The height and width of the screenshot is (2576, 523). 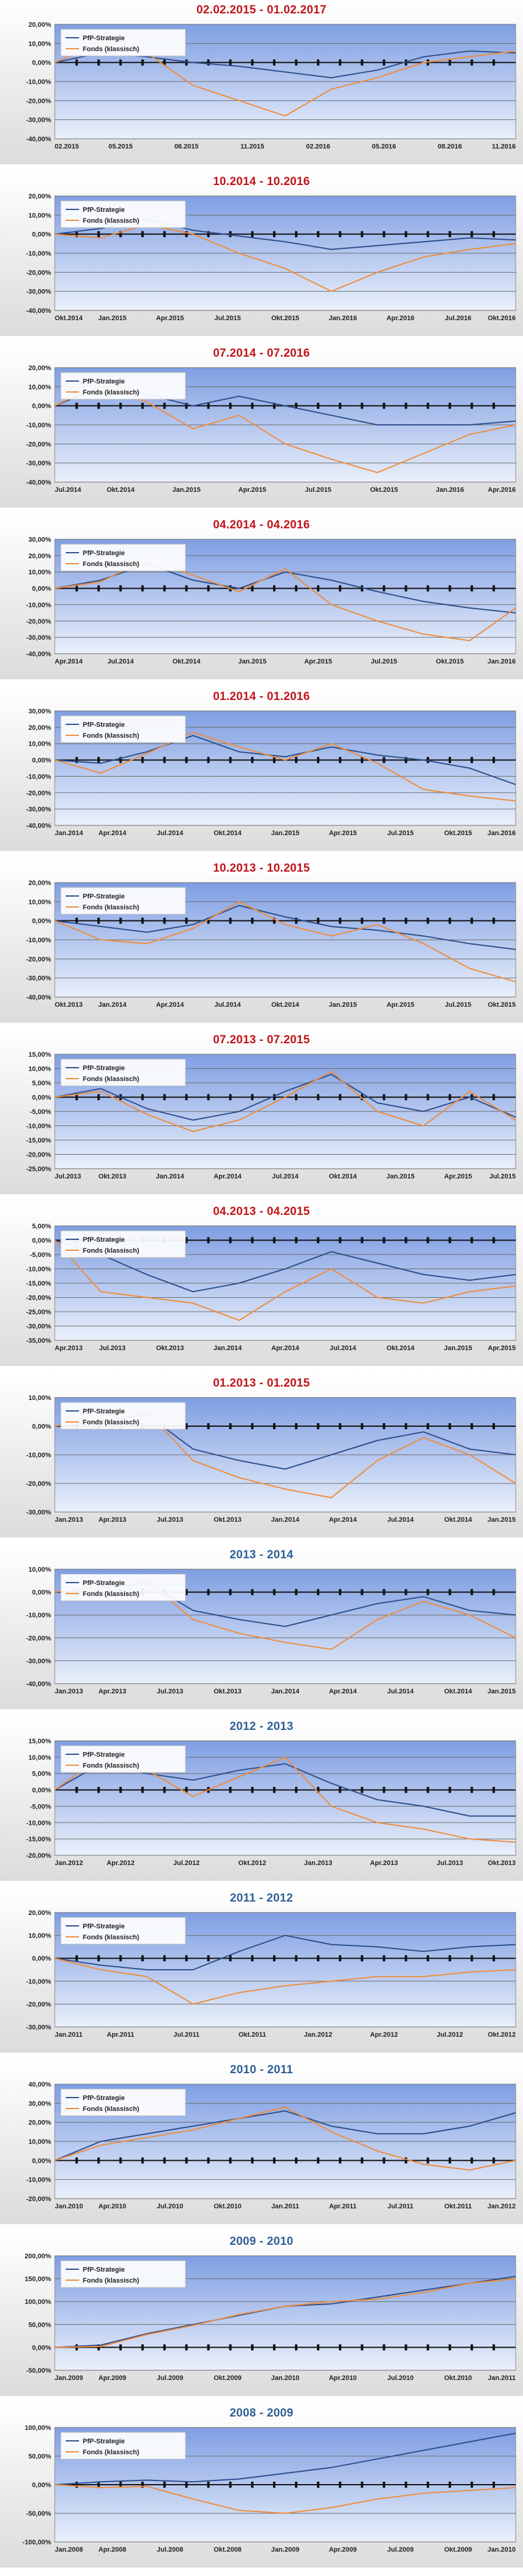 I want to click on x-tick-label: Jan.2016, so click(x=343, y=318).